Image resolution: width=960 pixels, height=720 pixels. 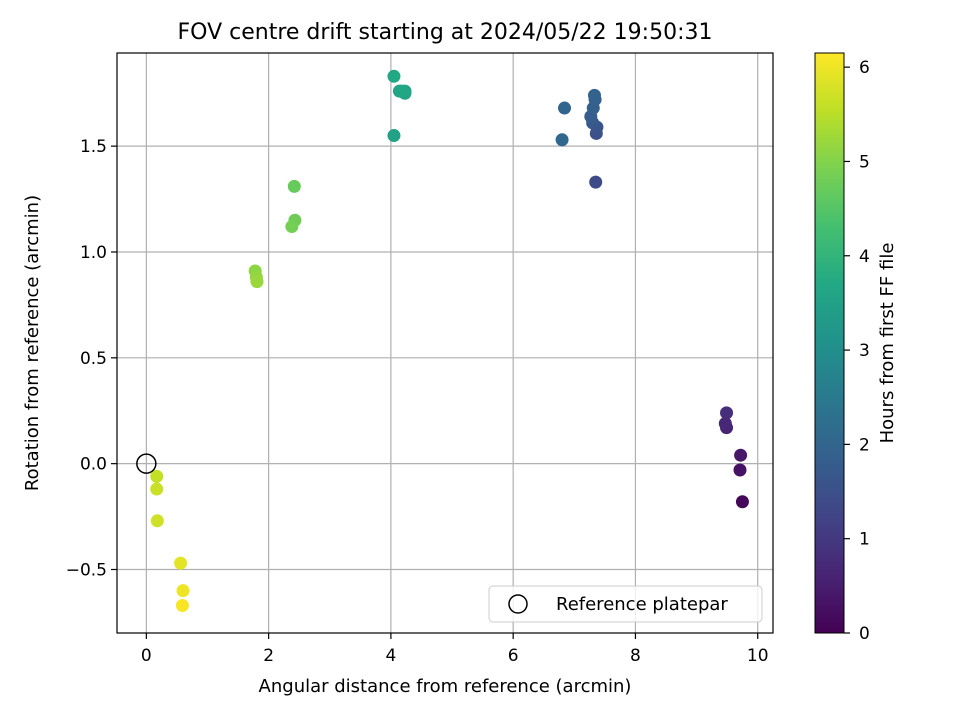 I want to click on colorbar-tick-label: 5, so click(x=864, y=162).